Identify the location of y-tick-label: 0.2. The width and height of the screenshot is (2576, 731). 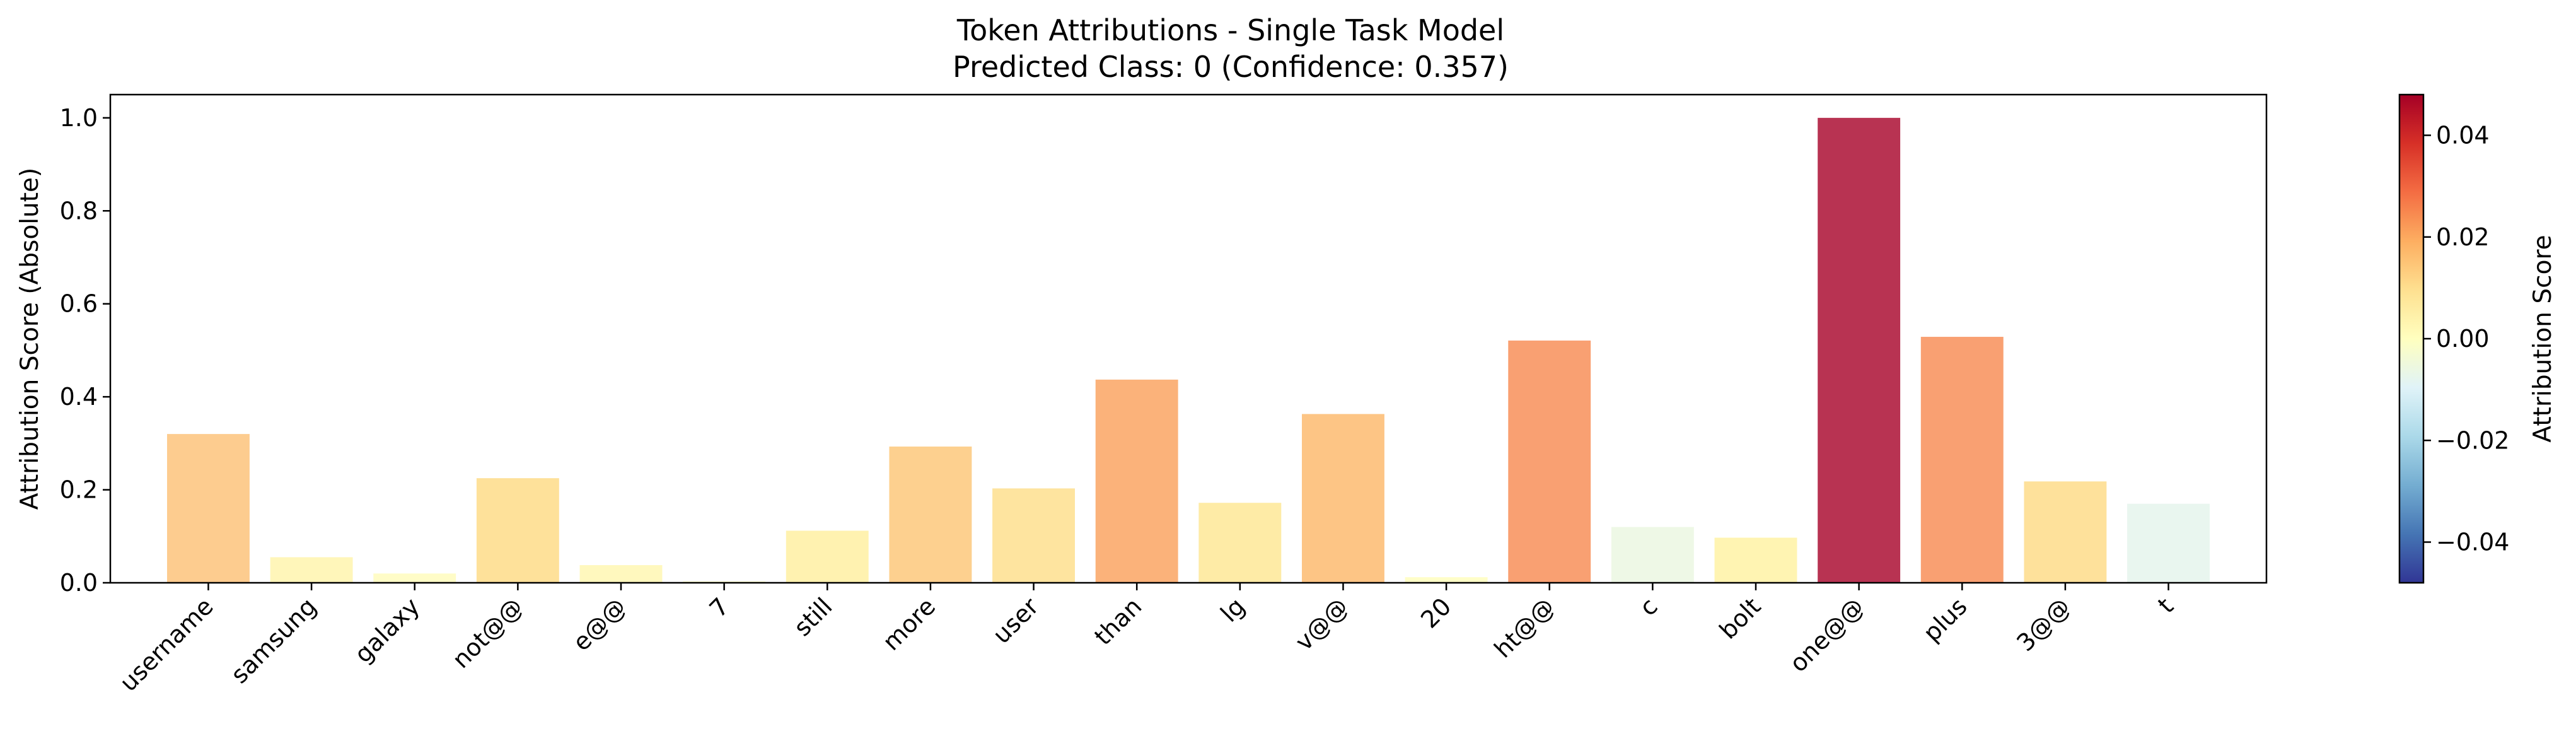
(79, 490).